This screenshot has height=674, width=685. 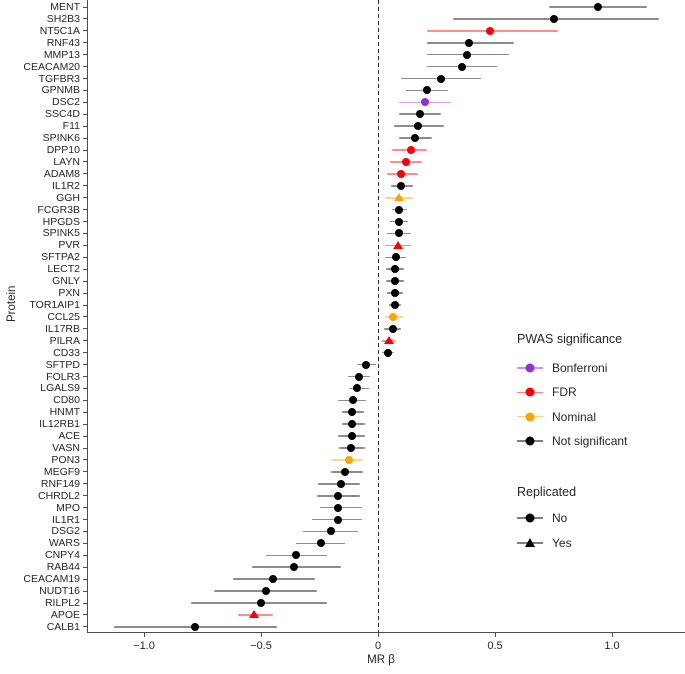 I want to click on legend-triangle-icon, so click(x=530, y=543).